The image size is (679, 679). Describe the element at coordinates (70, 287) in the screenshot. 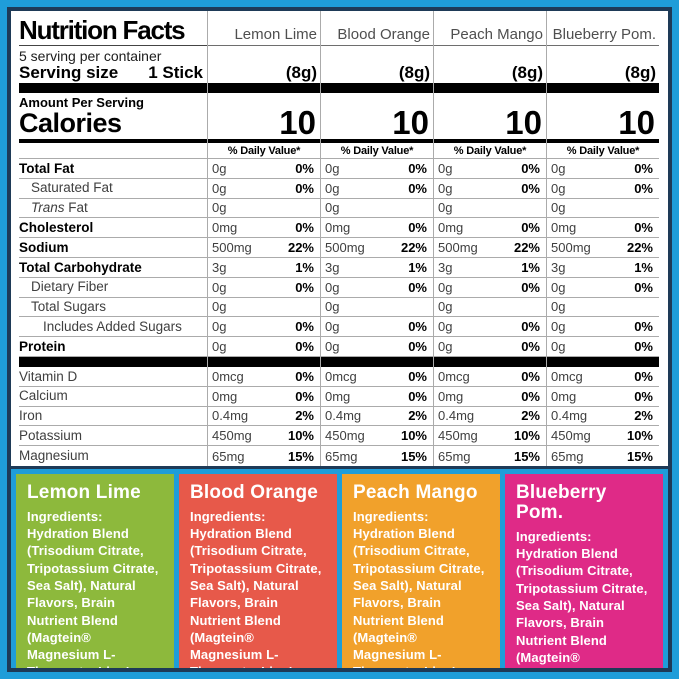

I see `nutrient-label: Dietary Fiber` at that location.